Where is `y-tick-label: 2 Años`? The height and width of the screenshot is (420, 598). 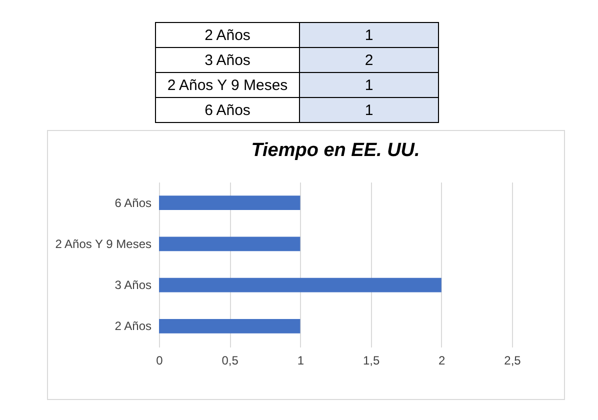 y-tick-label: 2 Años is located at coordinates (133, 326).